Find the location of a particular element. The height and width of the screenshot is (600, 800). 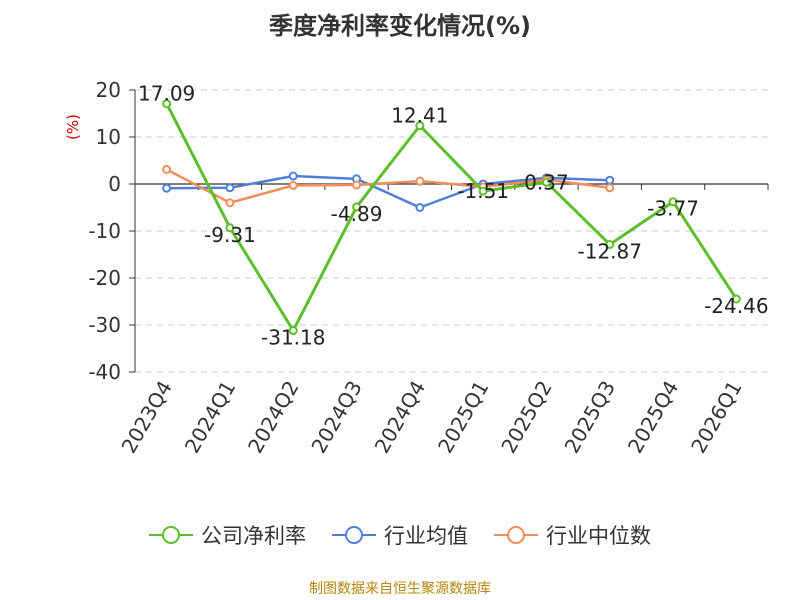

data-label: -12.87 is located at coordinates (610, 251).